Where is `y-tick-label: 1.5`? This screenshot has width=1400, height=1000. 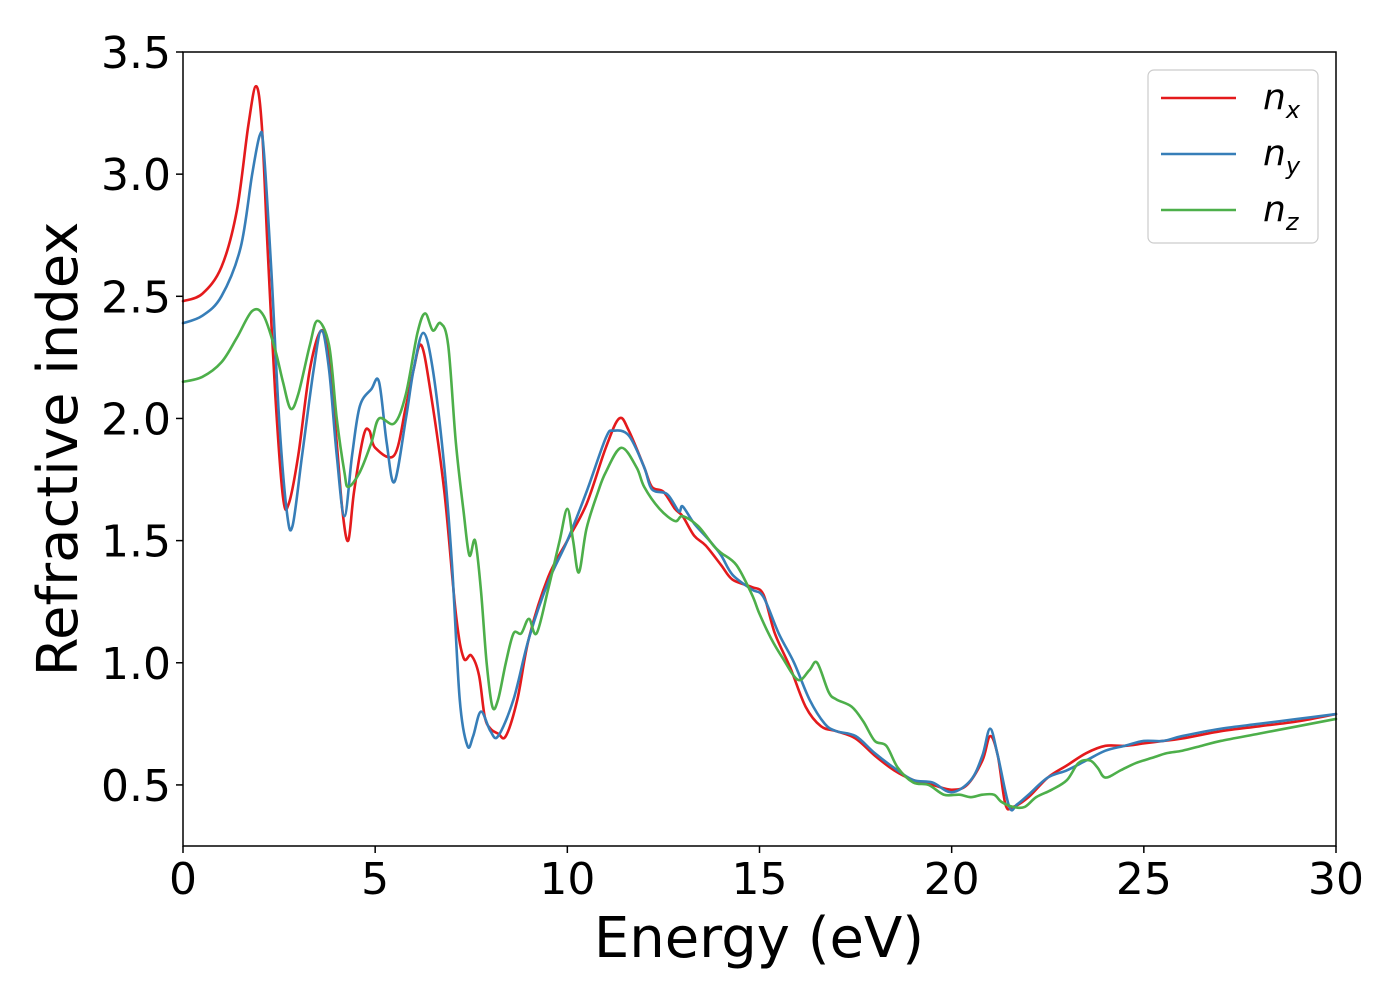
y-tick-label: 1.5 is located at coordinates (136, 542).